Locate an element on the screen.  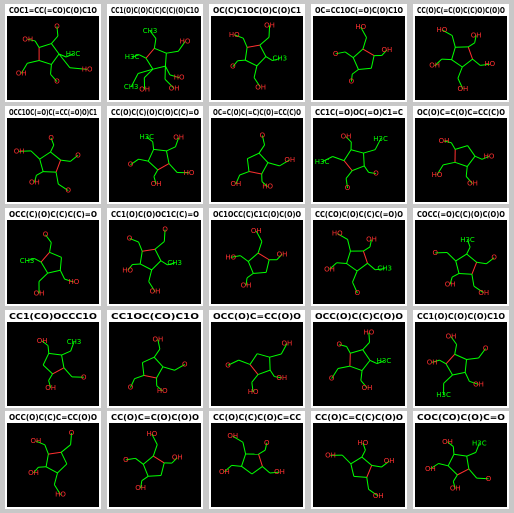
molecule-cell: OC(C)C1OC(O)C(O)C1 OH O HO OH CH3 is located at coordinates (257, 53).